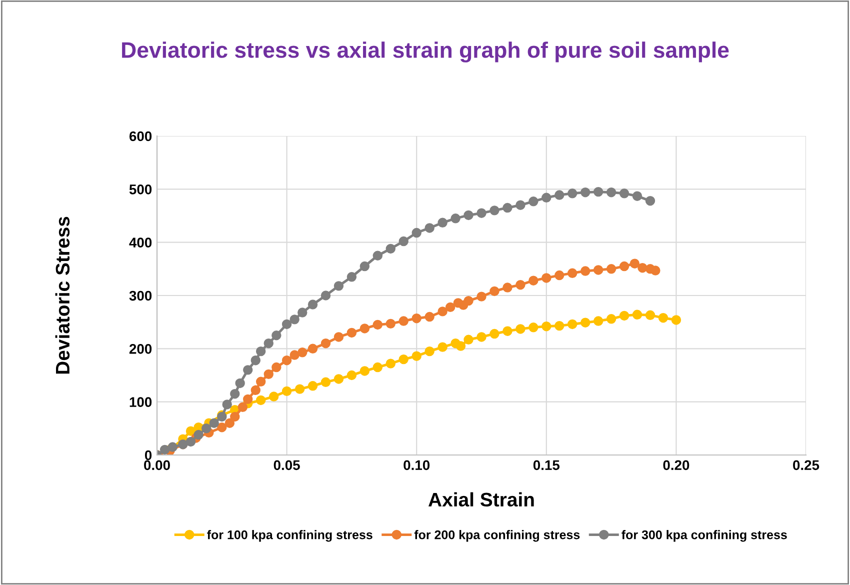  I want to click on y-tick-label: 100, so click(141, 402).